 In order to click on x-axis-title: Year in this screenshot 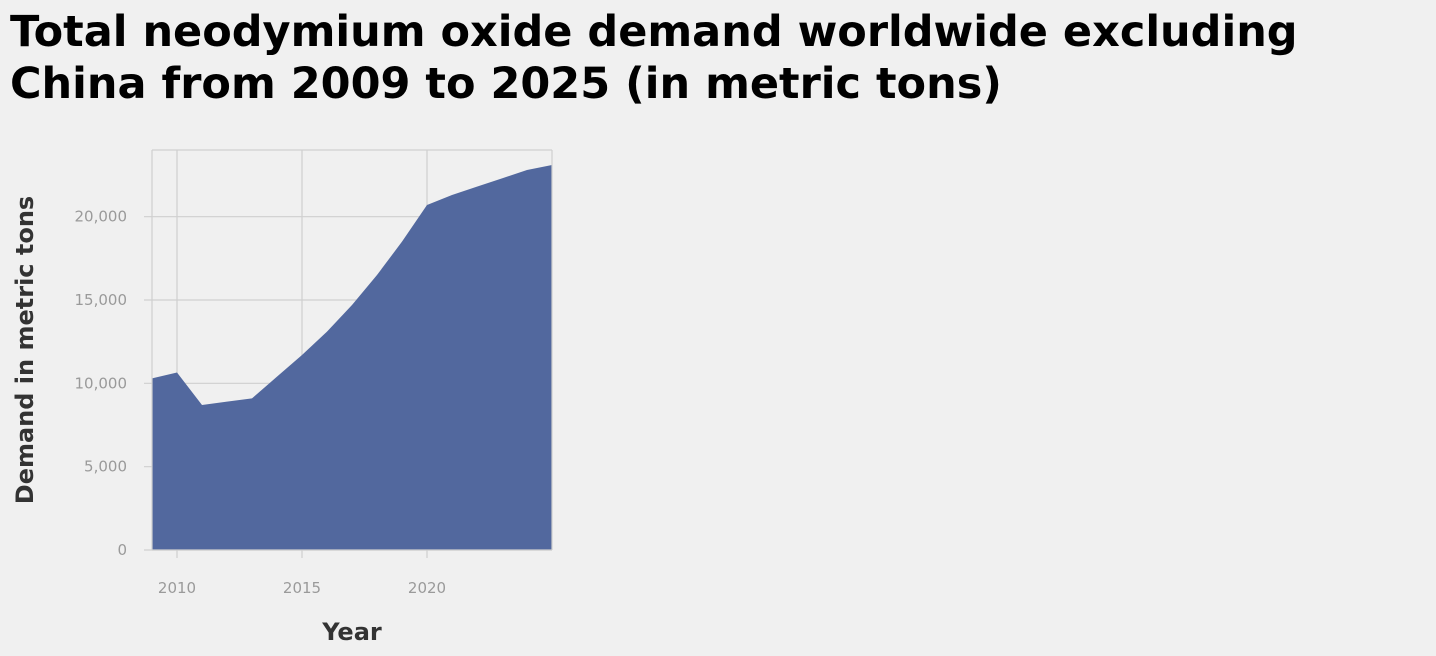, I will do `click(351, 632)`.